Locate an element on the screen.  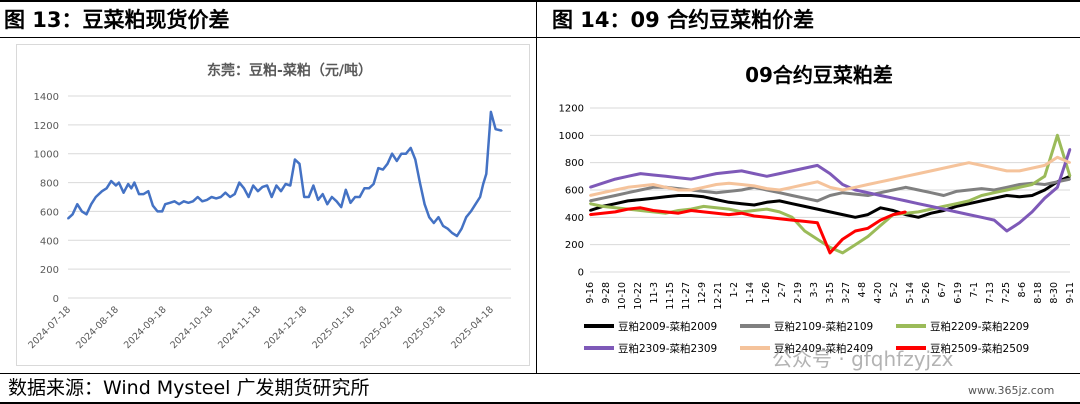
x-tick-label: 10-10 is located at coordinates (622, 296).